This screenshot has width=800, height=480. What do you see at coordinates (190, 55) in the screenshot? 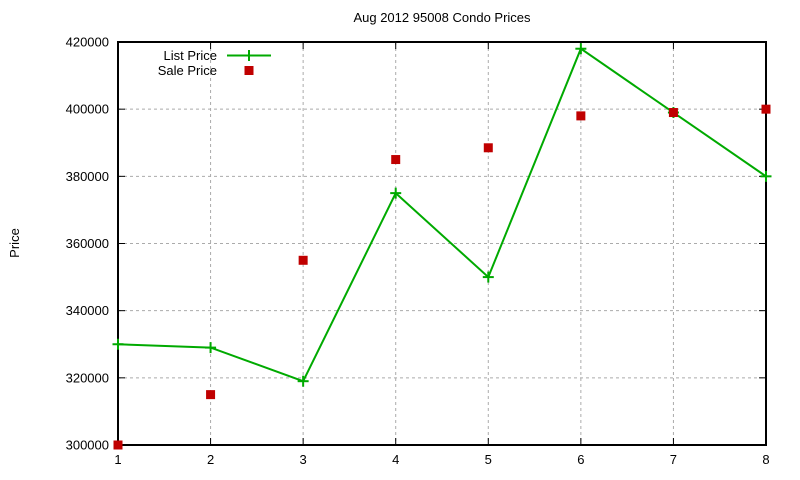
I see `legend-label-list-price: List Price` at bounding box center [190, 55].